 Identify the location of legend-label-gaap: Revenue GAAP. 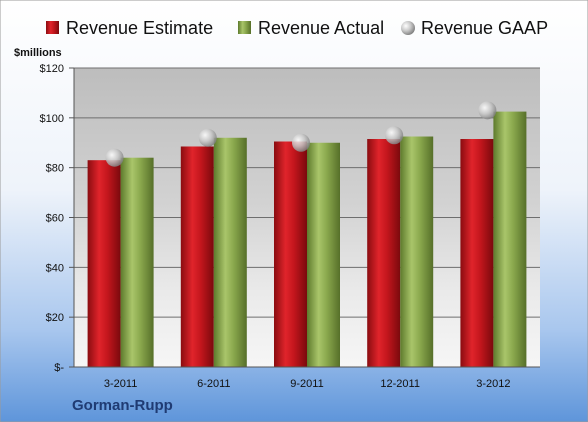
(484, 28).